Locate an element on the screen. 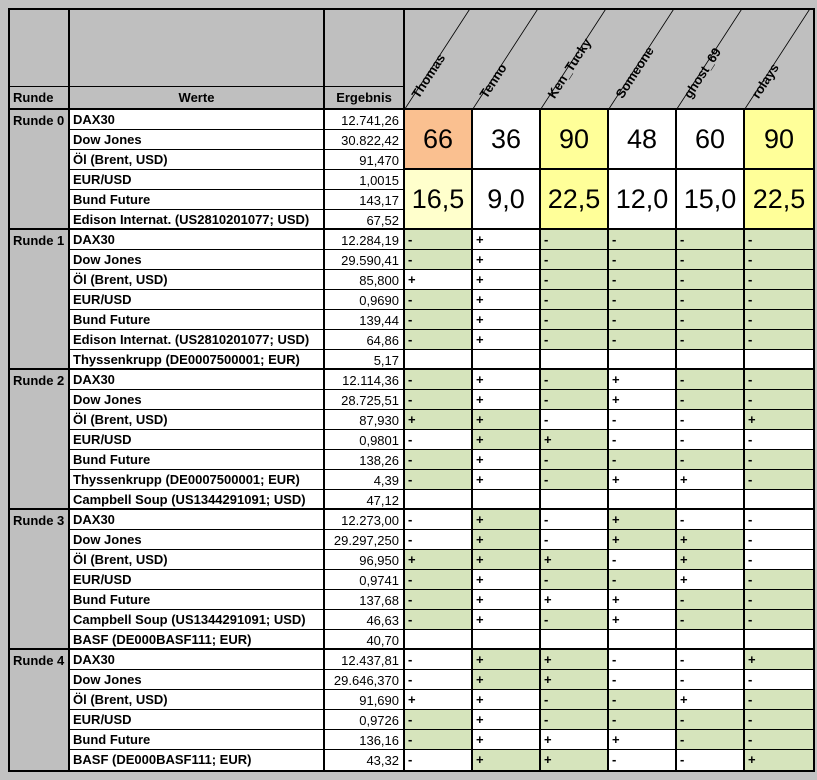 The height and width of the screenshot is (780, 817). werte-cell: Bund Future is located at coordinates (197, 460).